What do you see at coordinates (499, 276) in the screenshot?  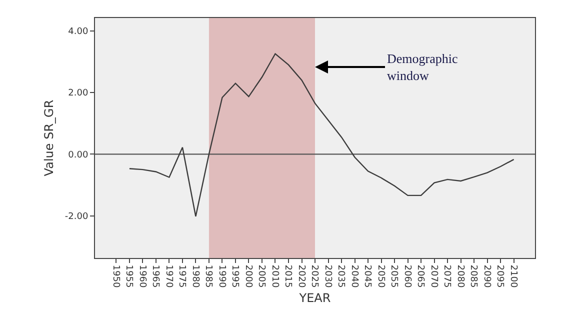 I see `x-tick-label: 2095` at bounding box center [499, 276].